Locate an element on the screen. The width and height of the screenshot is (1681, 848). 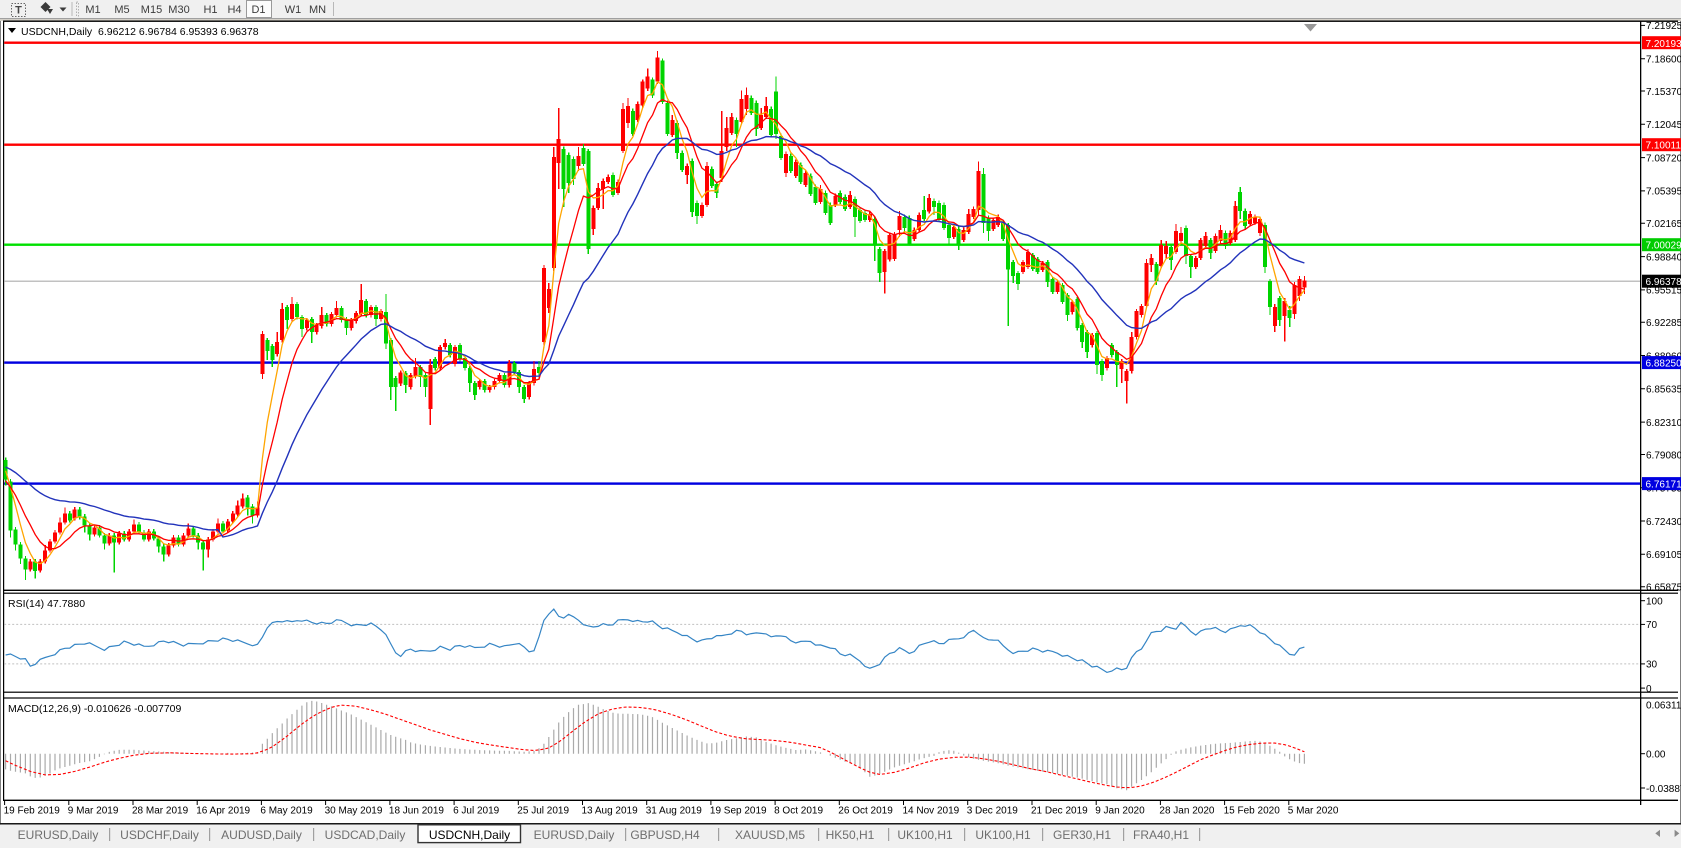
svg-text: 7.12045 is located at coordinates (1663, 125).